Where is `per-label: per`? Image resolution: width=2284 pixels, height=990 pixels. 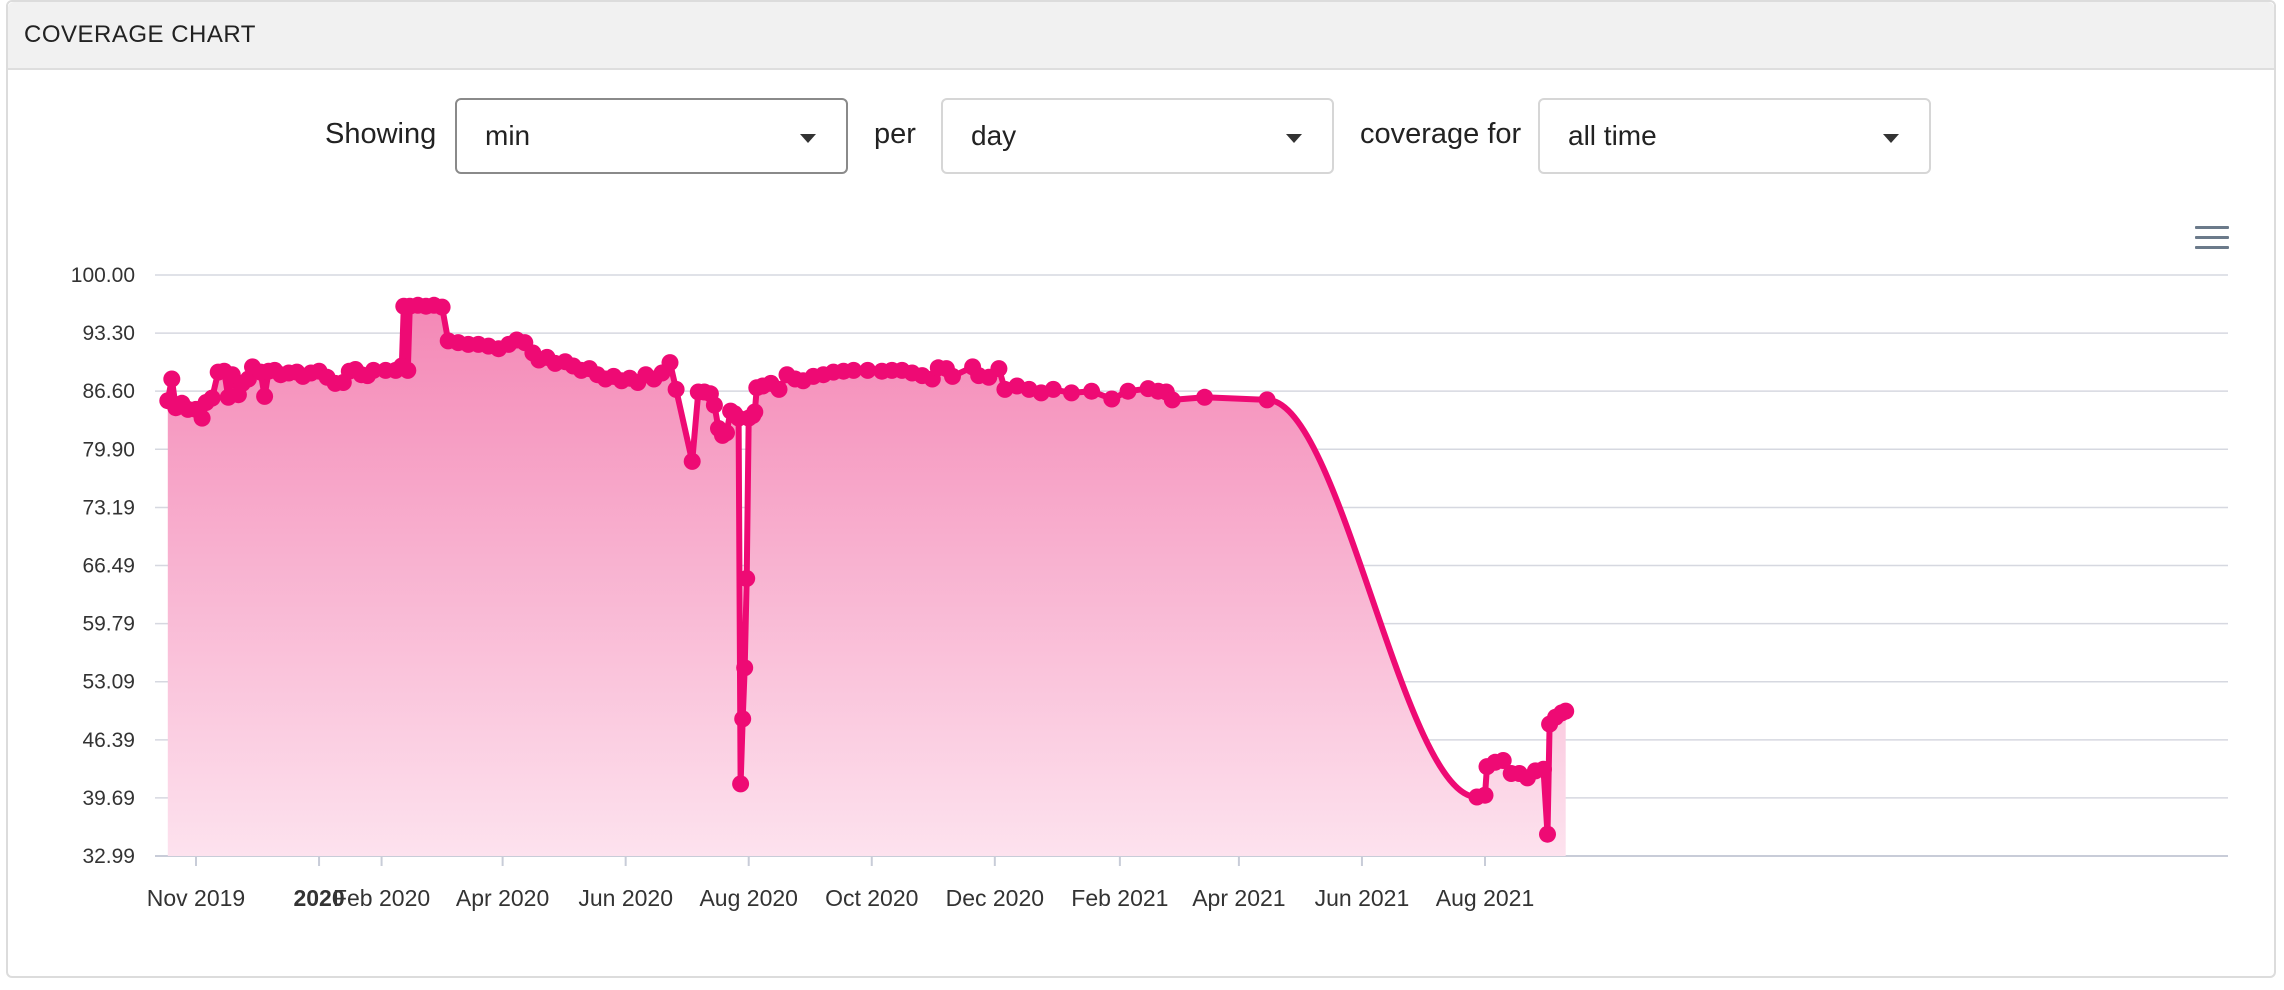
per-label: per is located at coordinates (895, 134).